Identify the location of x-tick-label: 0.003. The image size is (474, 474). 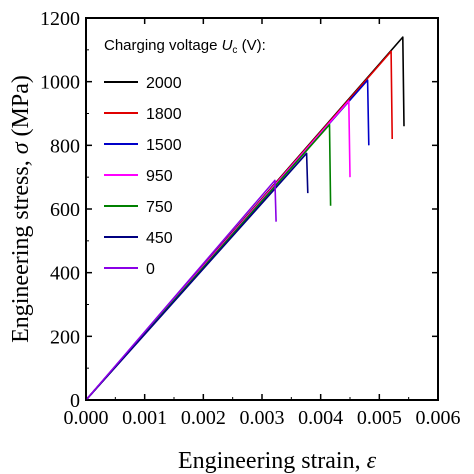
(262, 418).